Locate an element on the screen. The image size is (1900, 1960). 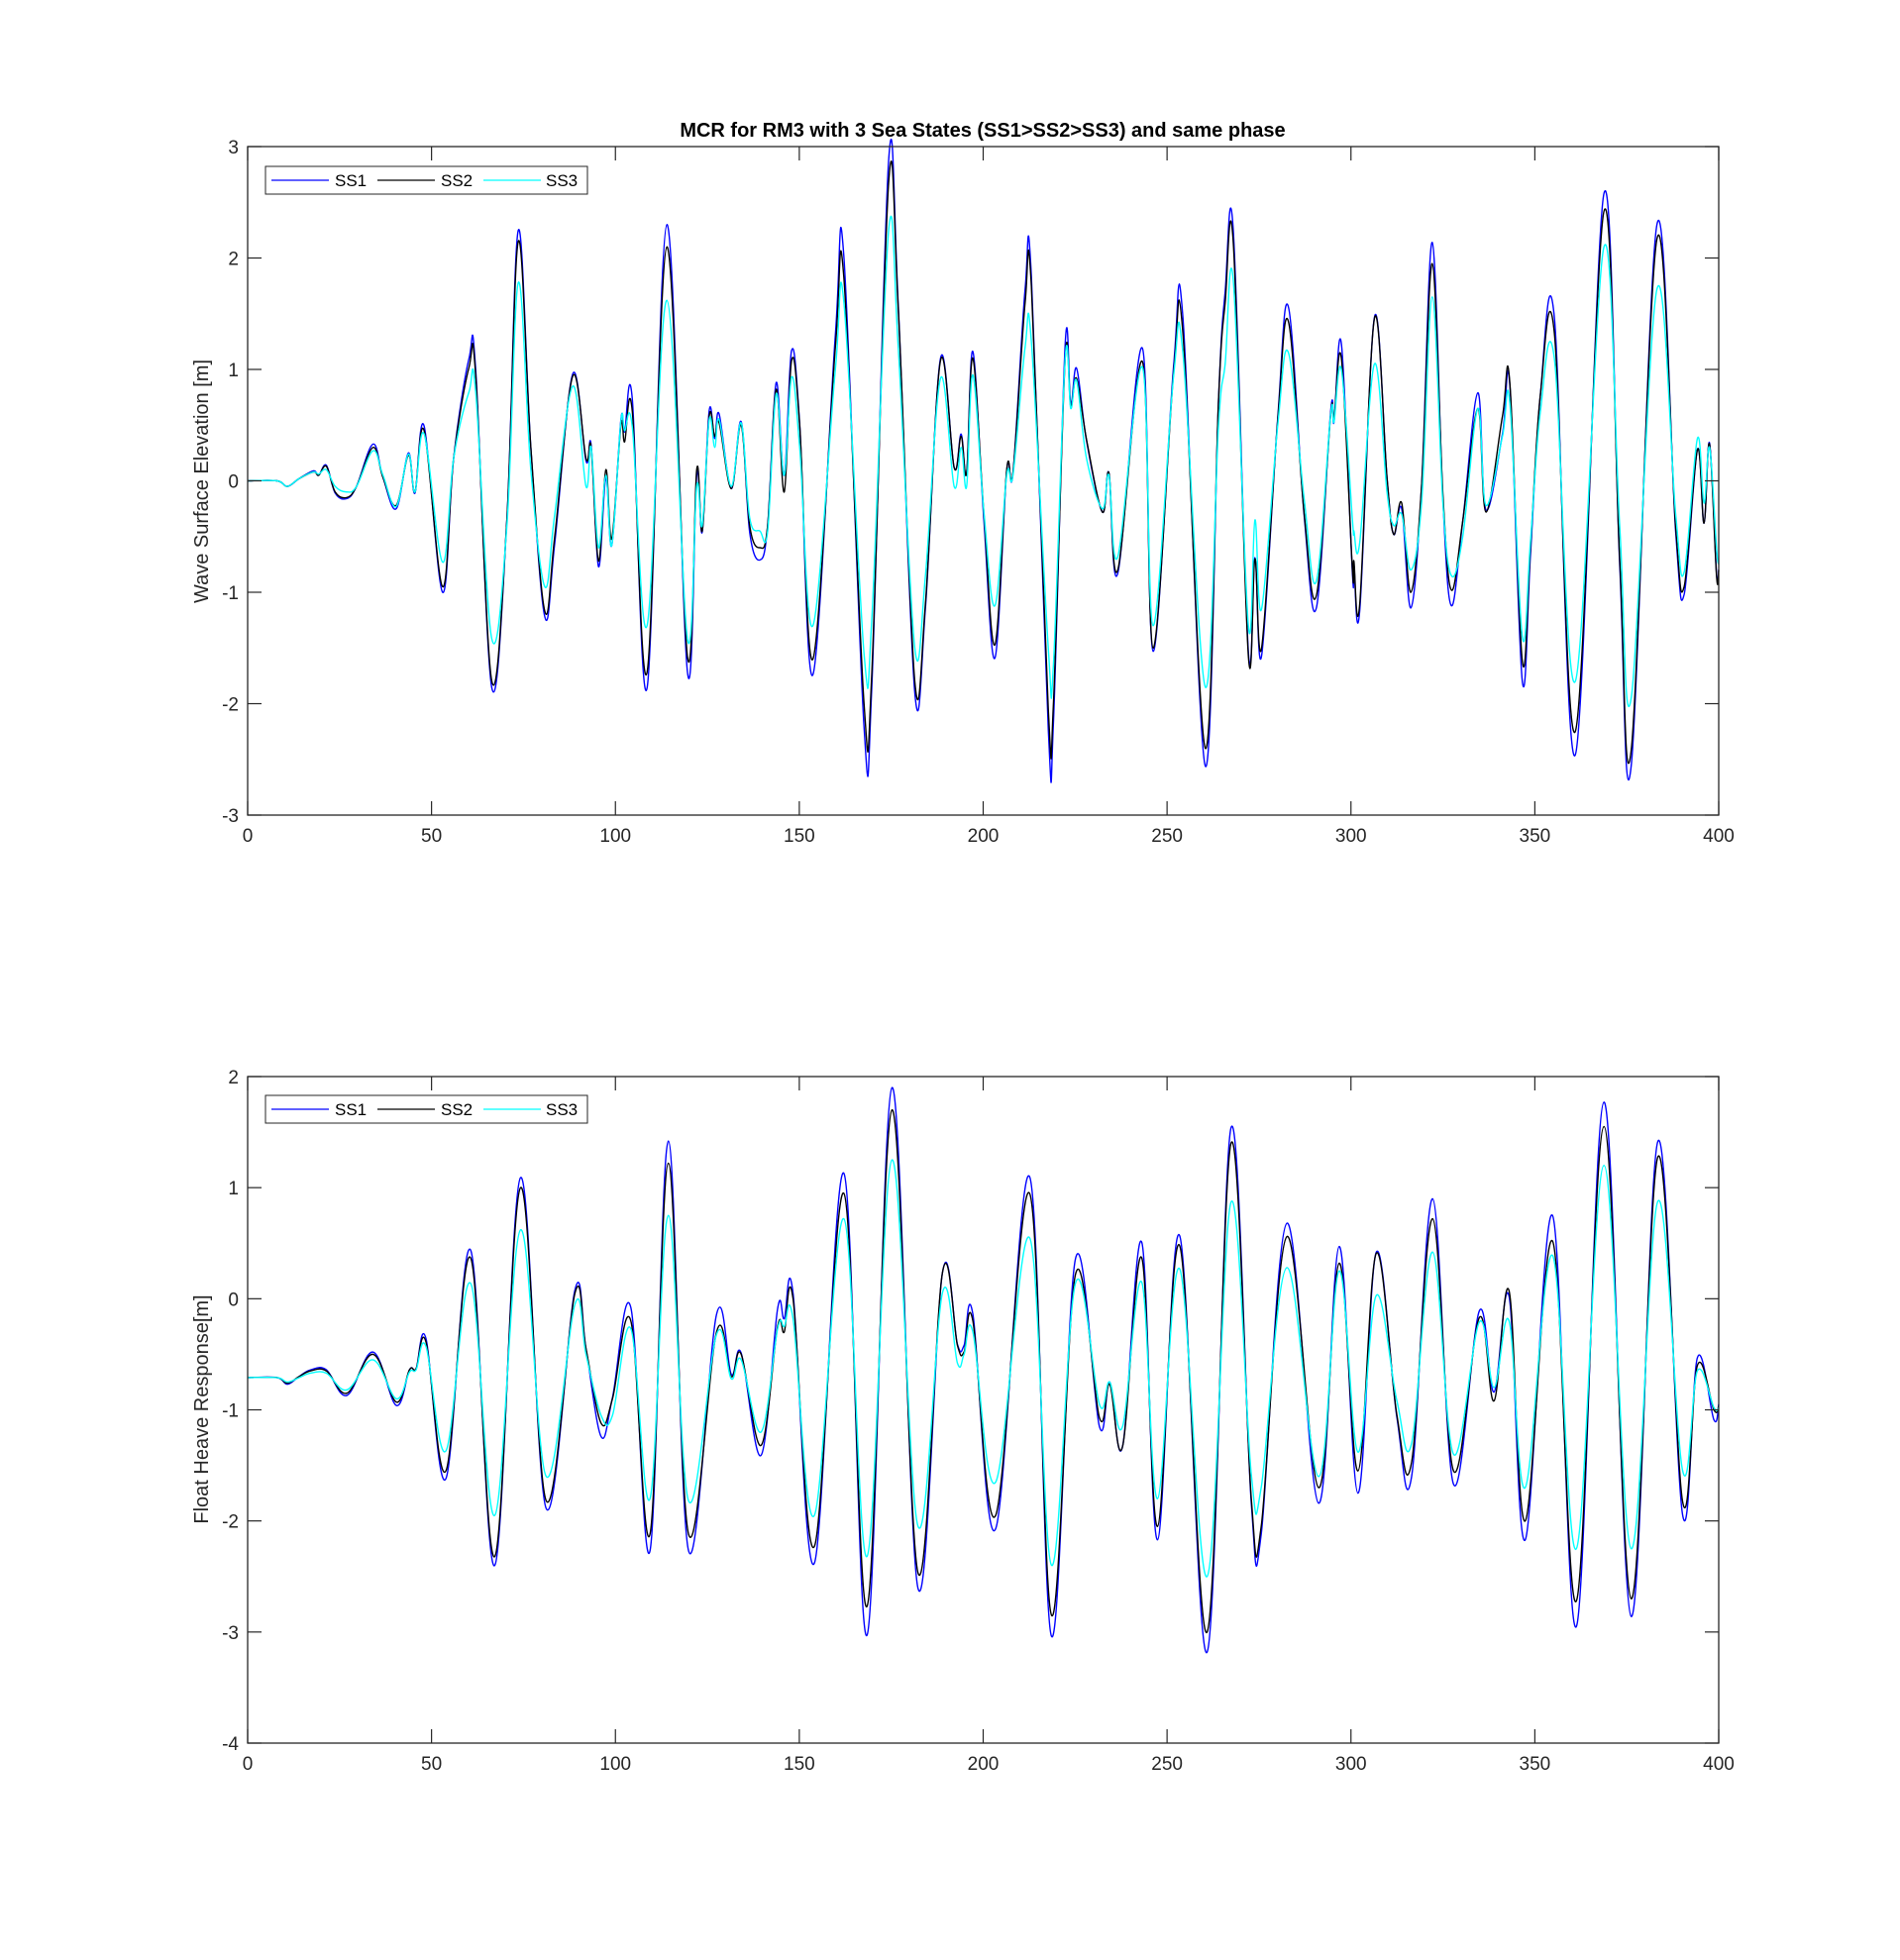
y-axis-label: Float Heave Response[m] is located at coordinates (202, 1409).